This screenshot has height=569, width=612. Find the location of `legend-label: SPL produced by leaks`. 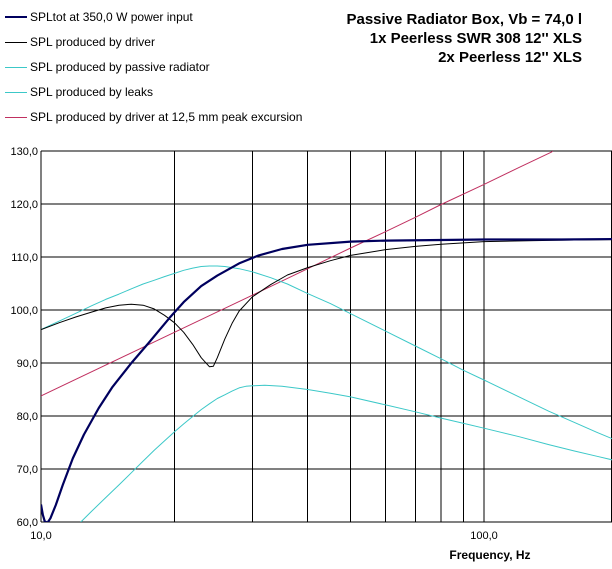

legend-label: SPL produced by leaks is located at coordinates (91, 92).